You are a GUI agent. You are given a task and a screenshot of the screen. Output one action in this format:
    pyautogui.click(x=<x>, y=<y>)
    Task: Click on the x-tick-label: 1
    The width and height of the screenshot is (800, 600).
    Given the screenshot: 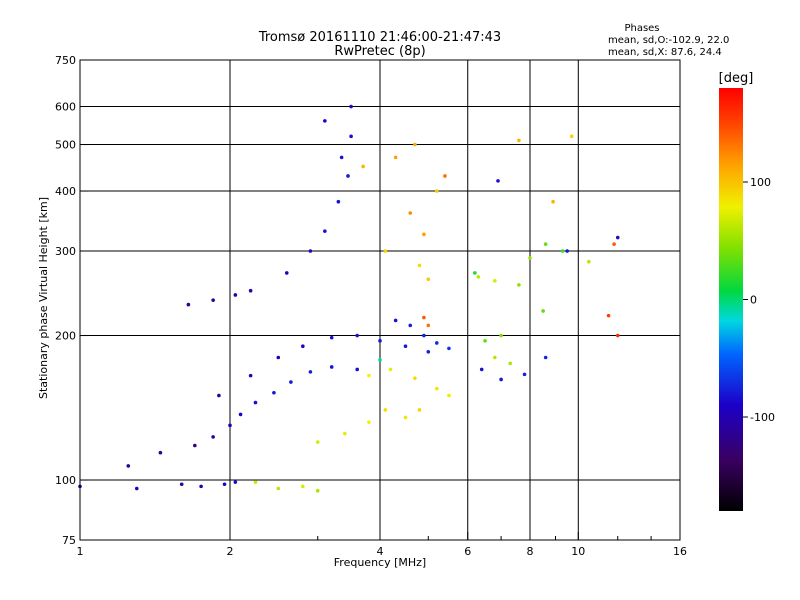 What is the action you would take?
    pyautogui.click(x=80, y=551)
    